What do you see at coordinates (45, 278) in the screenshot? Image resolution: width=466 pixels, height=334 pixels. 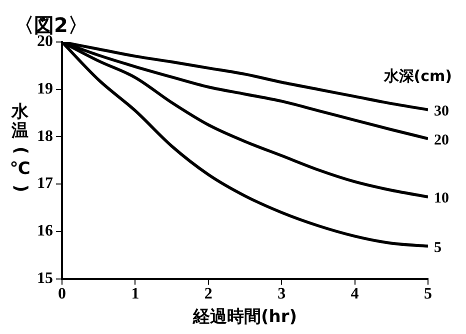 I see `y-tick-label: 15` at bounding box center [45, 278].